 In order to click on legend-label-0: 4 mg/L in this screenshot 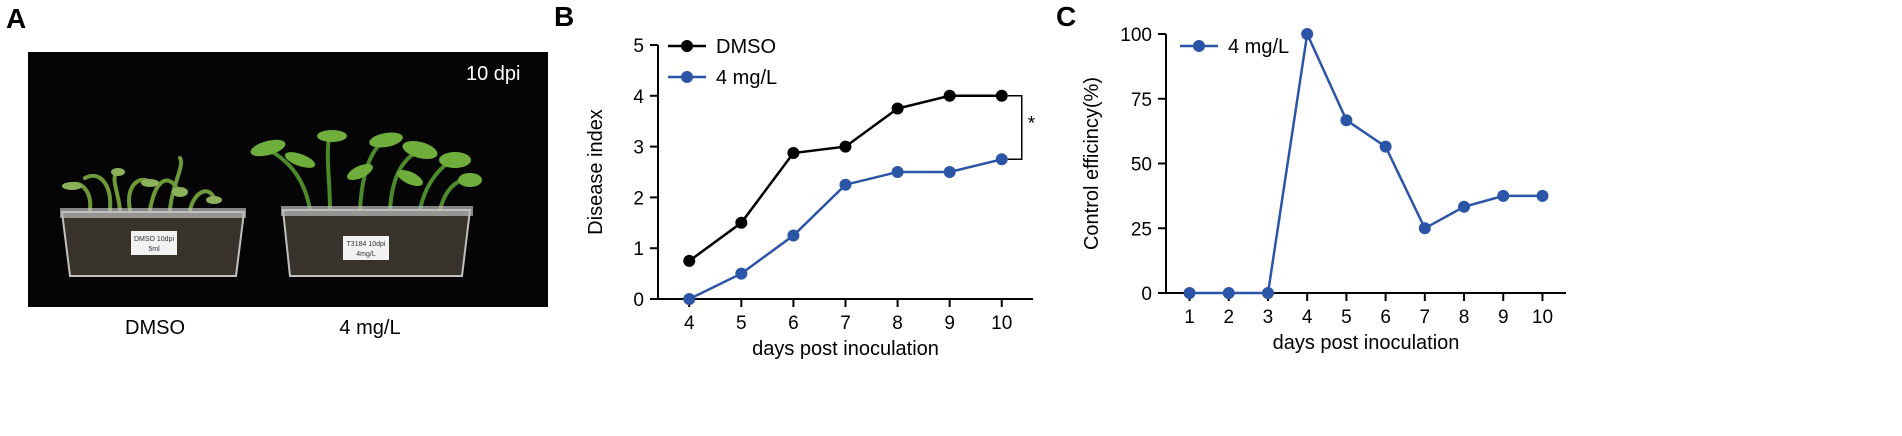, I will do `click(1258, 47)`.